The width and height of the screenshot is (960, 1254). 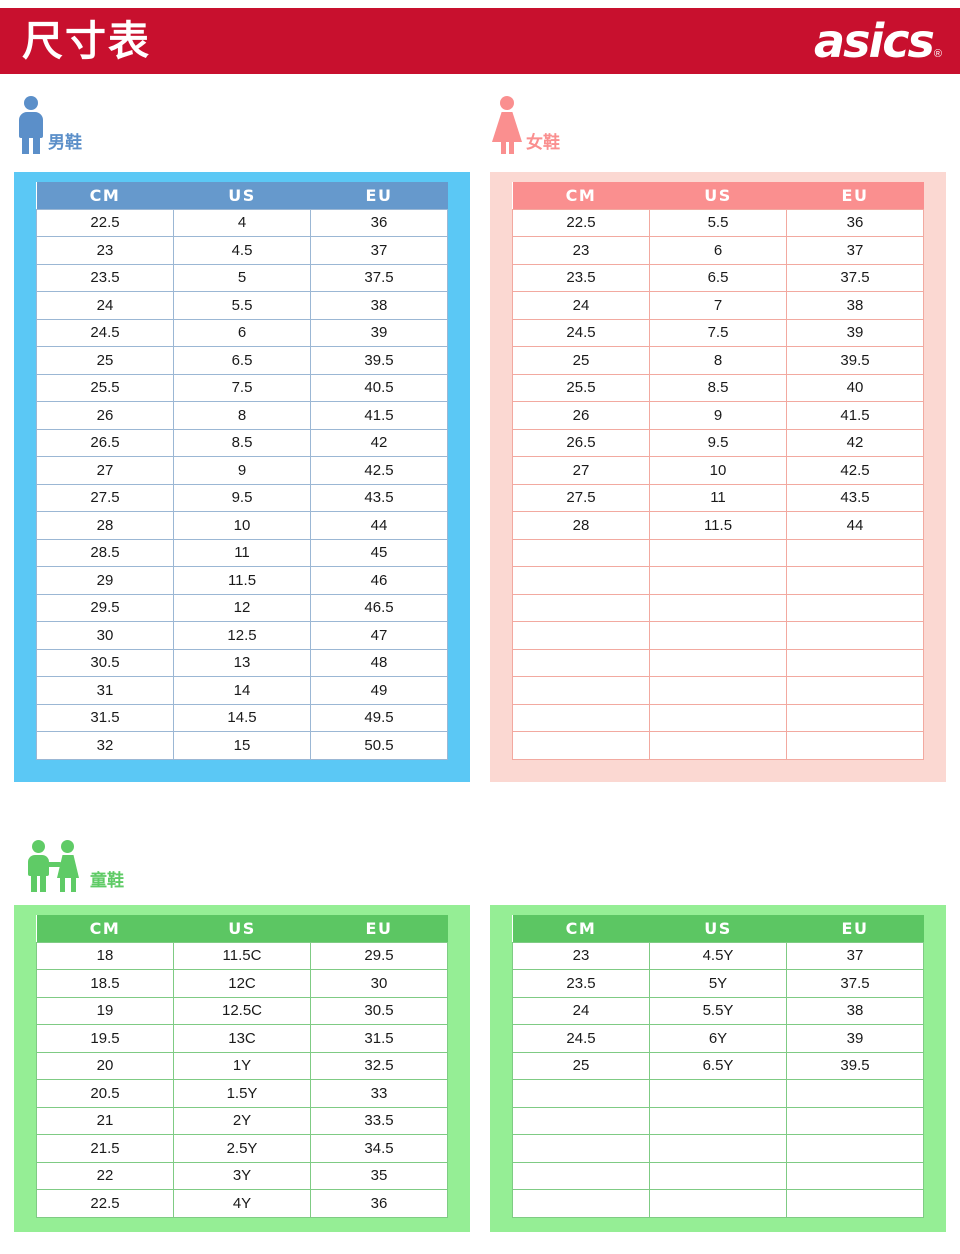 What do you see at coordinates (105, 983) in the screenshot?
I see `table-cell-cm: 18.5` at bounding box center [105, 983].